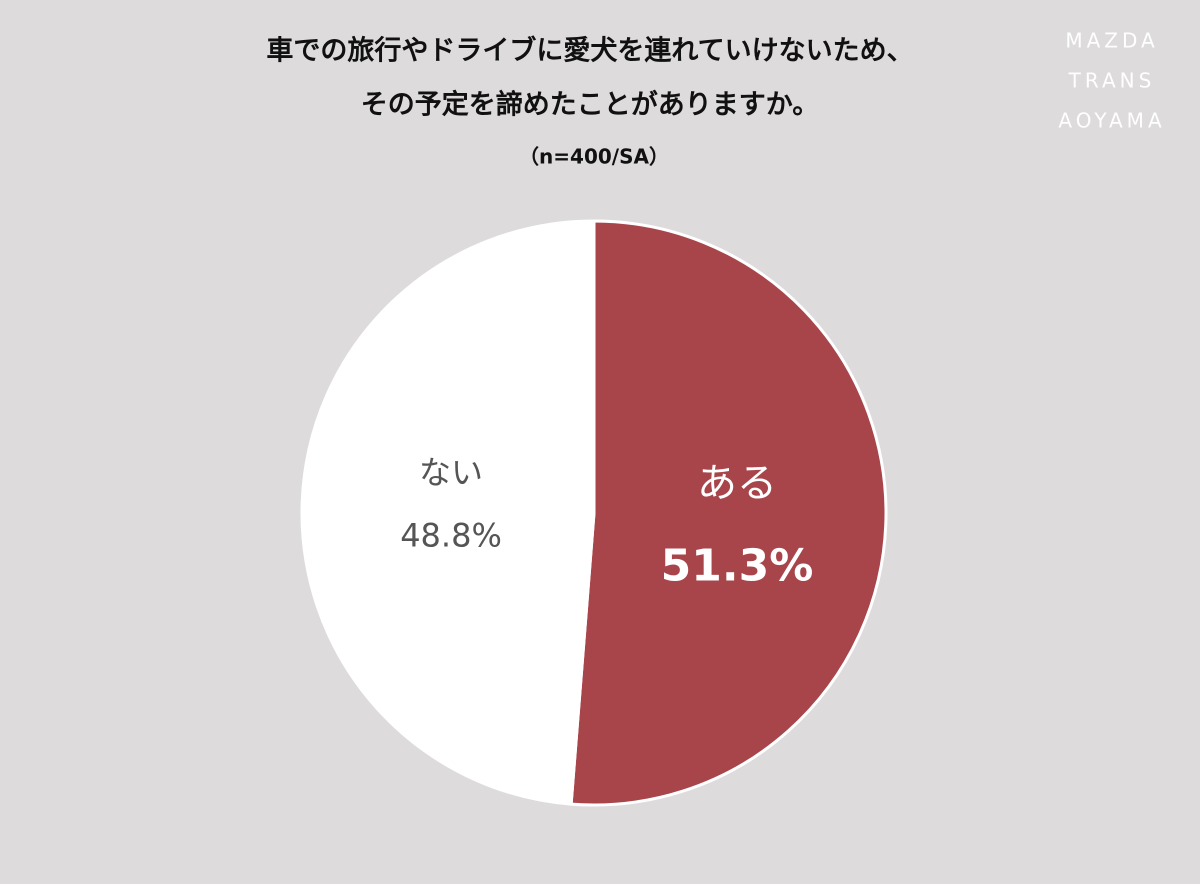 The image size is (1200, 884). I want to click on logo: TRANS, so click(1112, 81).